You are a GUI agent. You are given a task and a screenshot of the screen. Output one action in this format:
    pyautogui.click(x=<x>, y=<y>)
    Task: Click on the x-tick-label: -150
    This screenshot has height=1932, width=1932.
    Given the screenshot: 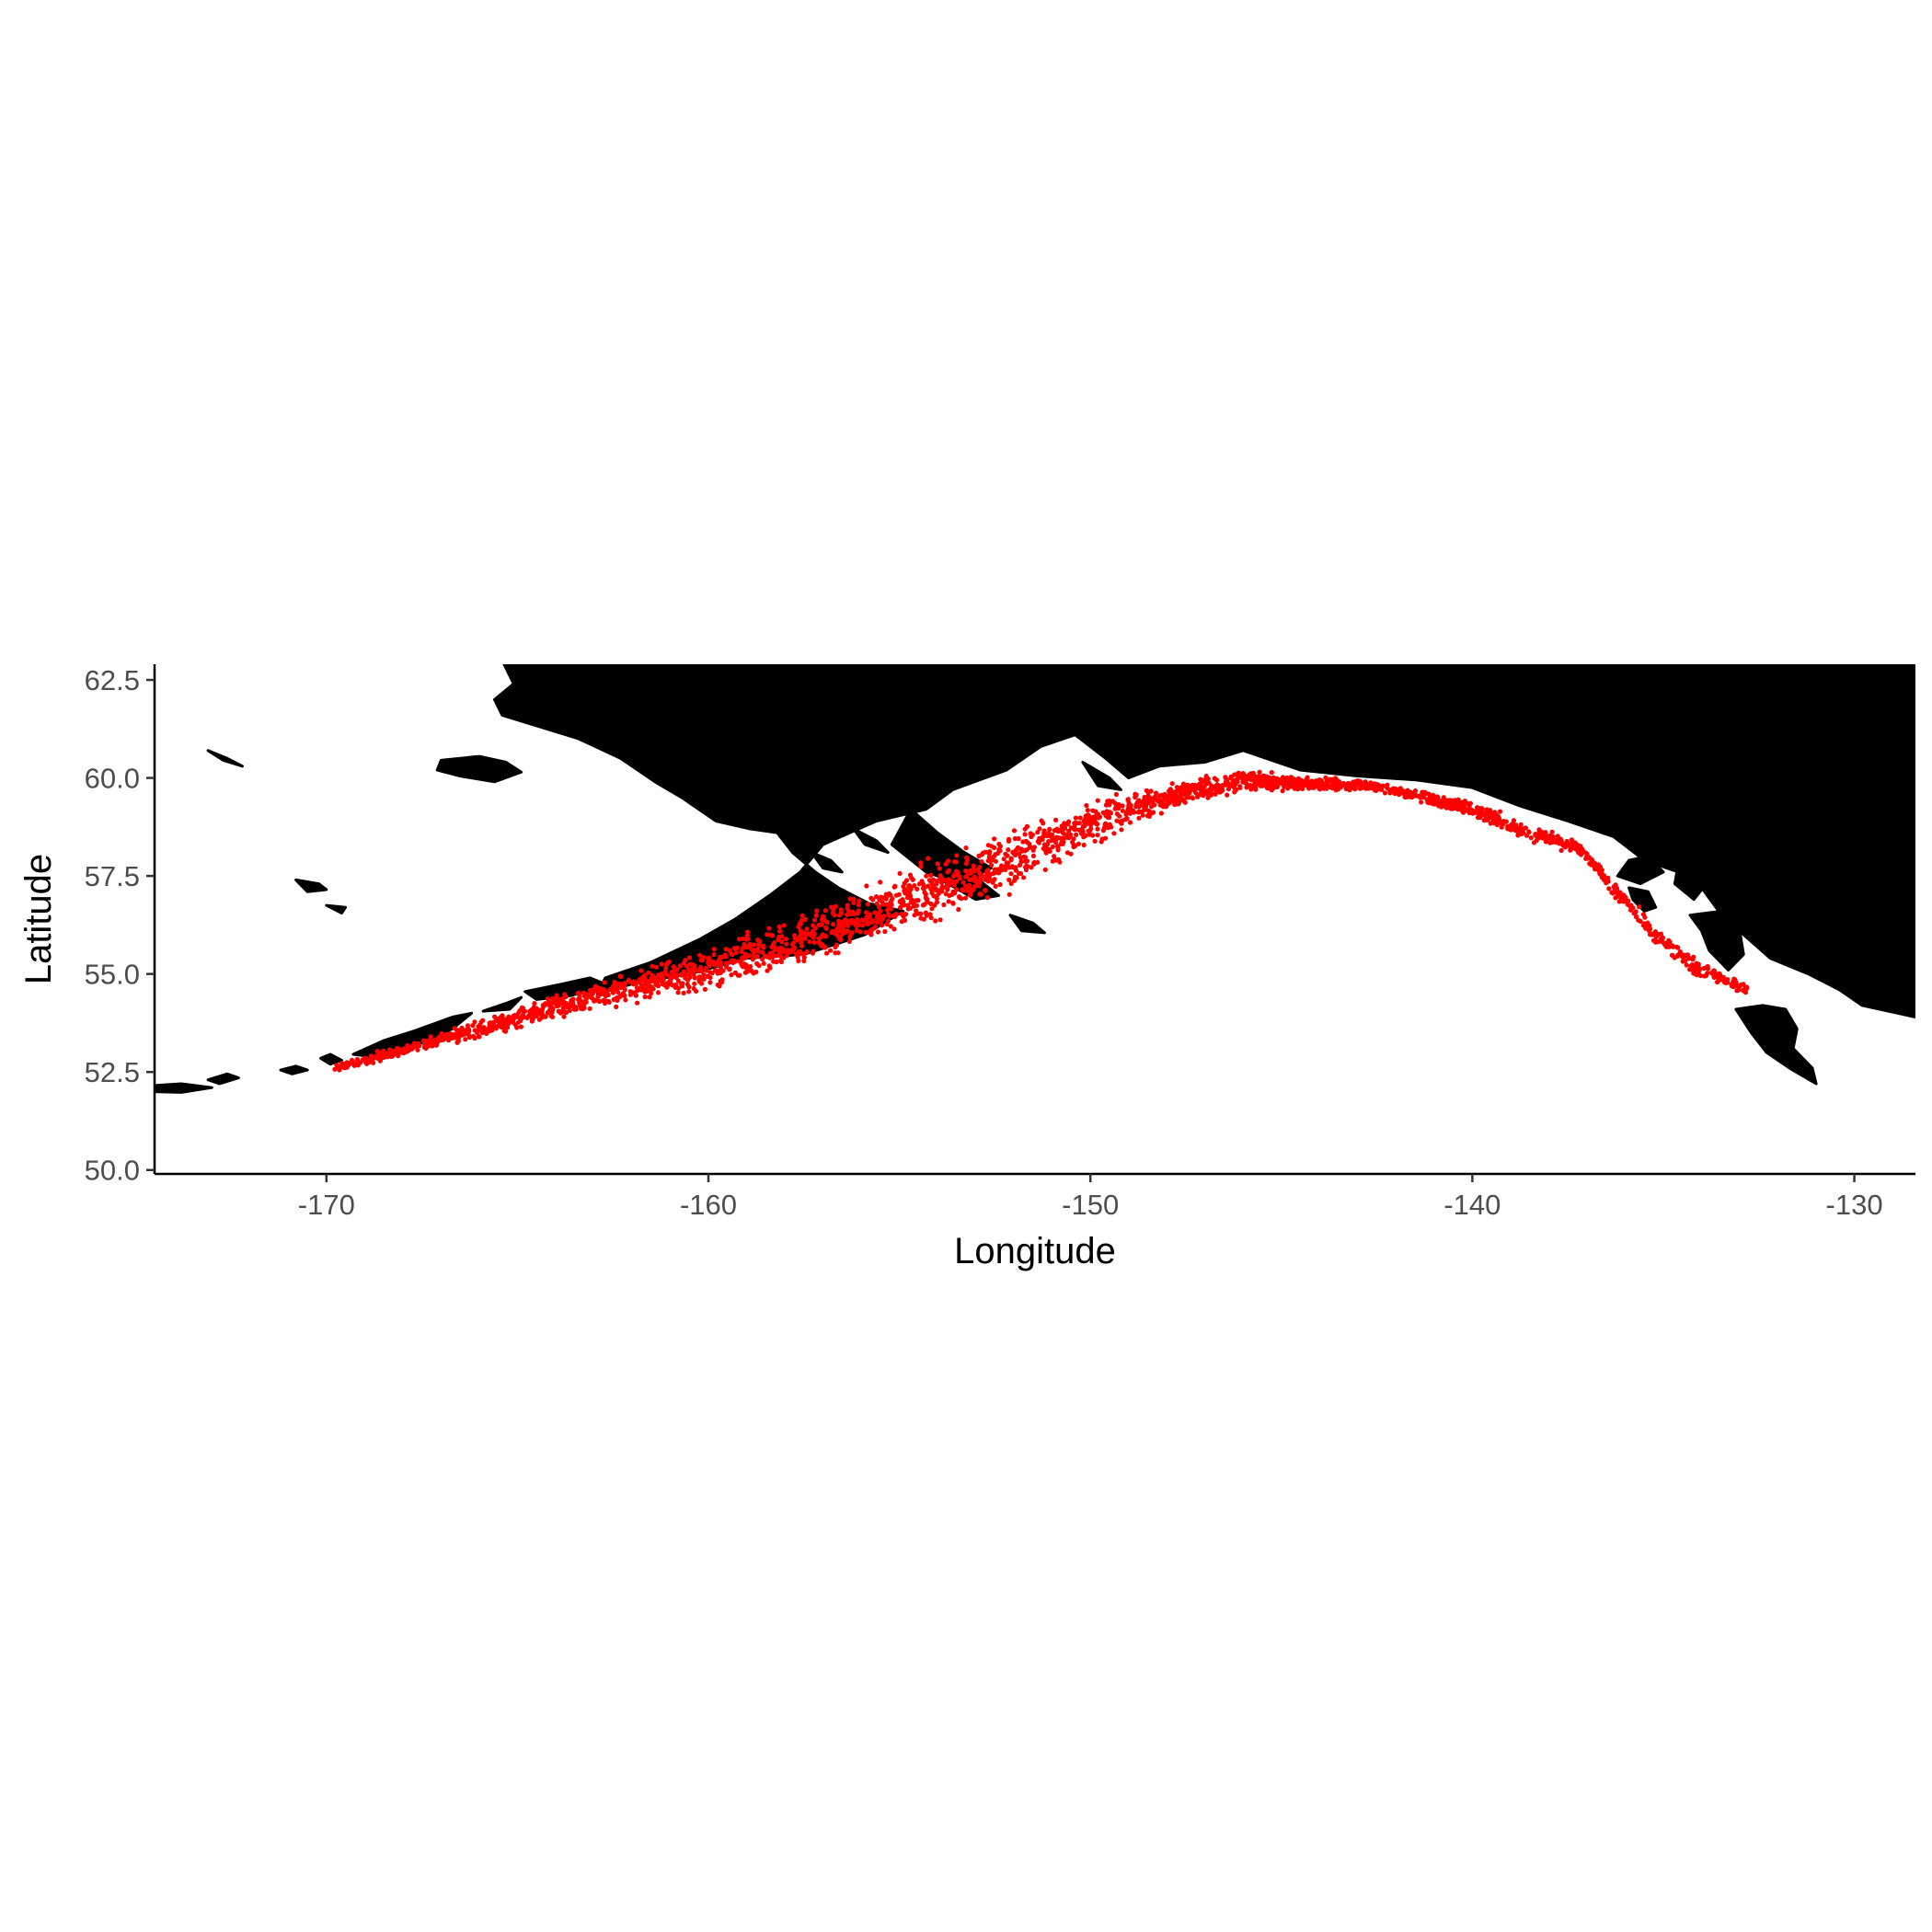 What is the action you would take?
    pyautogui.click(x=1090, y=1205)
    